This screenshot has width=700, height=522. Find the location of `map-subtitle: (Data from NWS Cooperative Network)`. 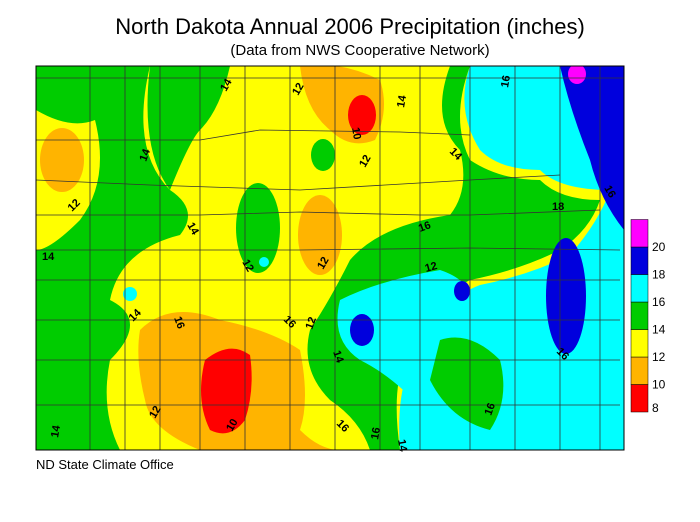

map-subtitle: (Data from NWS Cooperative Network) is located at coordinates (360, 50).